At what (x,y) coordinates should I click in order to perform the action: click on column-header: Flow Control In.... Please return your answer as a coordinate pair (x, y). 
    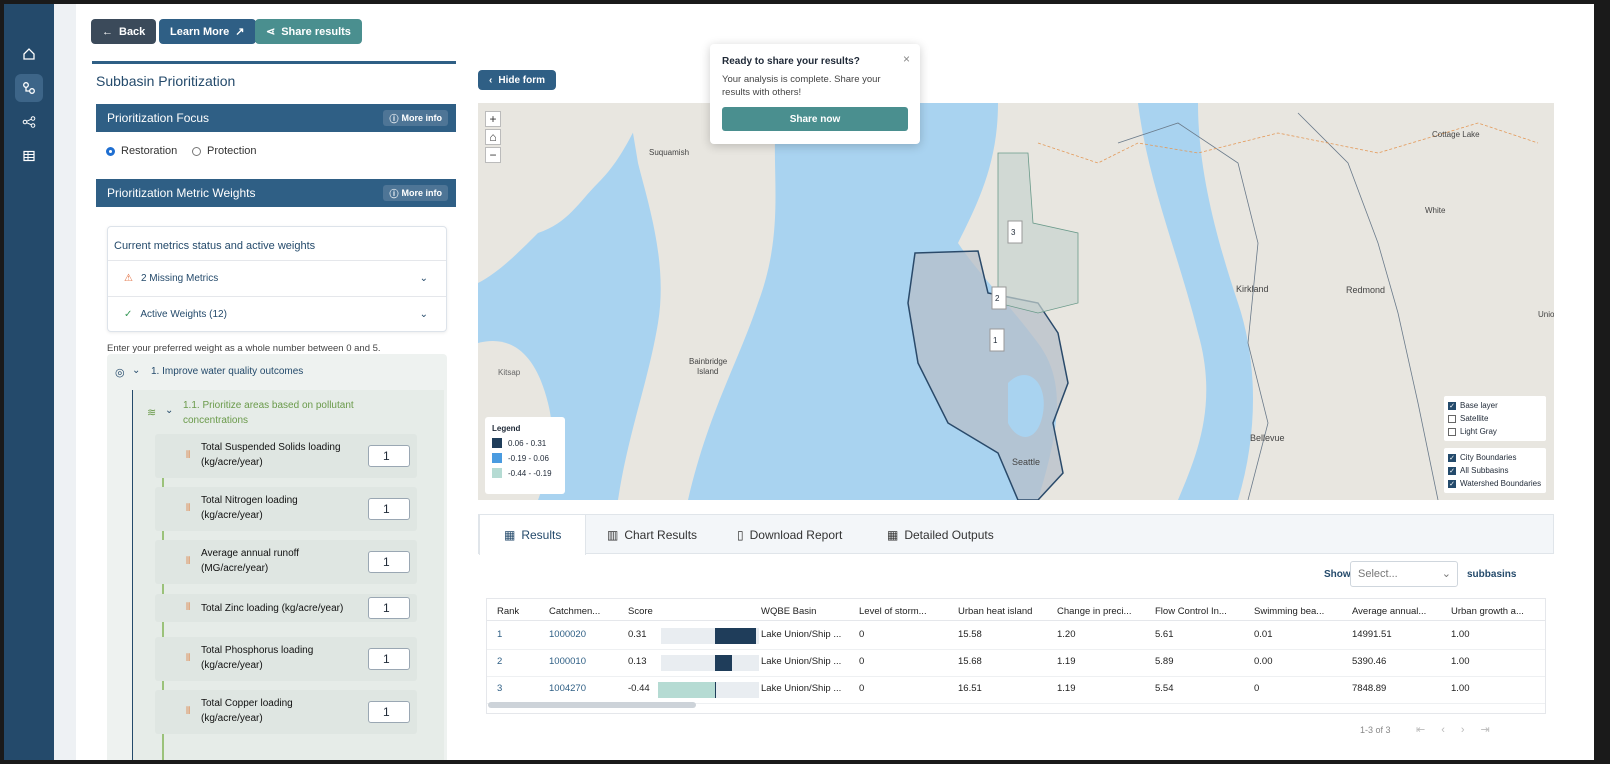
    Looking at the image, I should click on (1191, 611).